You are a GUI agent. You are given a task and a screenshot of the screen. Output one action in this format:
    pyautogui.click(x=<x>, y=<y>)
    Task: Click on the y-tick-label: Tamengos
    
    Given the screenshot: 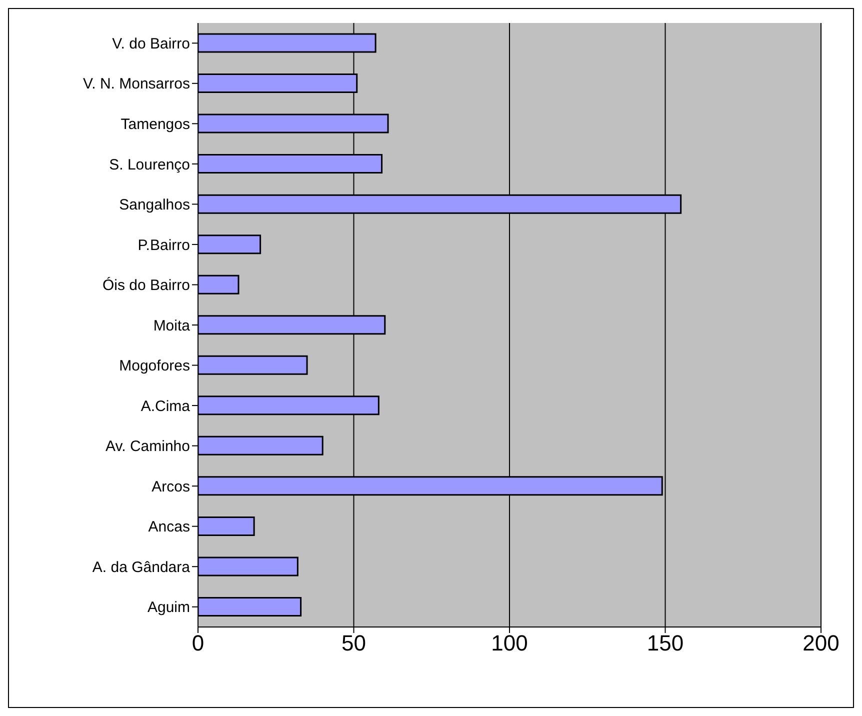 What is the action you would take?
    pyautogui.click(x=155, y=124)
    